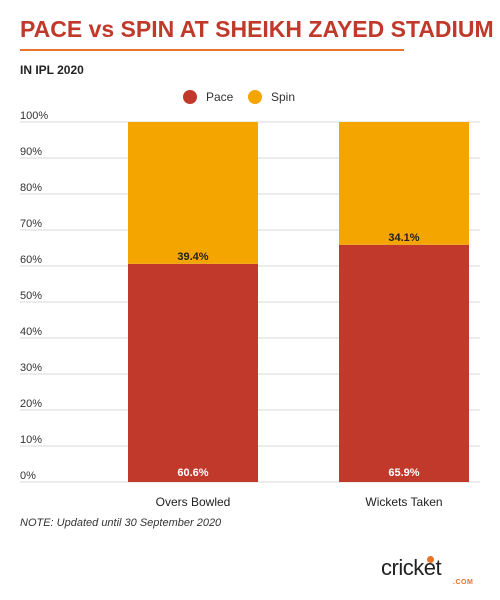 This screenshot has height=600, width=500. What do you see at coordinates (403, 238) in the screenshot?
I see `data-label-spin-1: 34.1%` at bounding box center [403, 238].